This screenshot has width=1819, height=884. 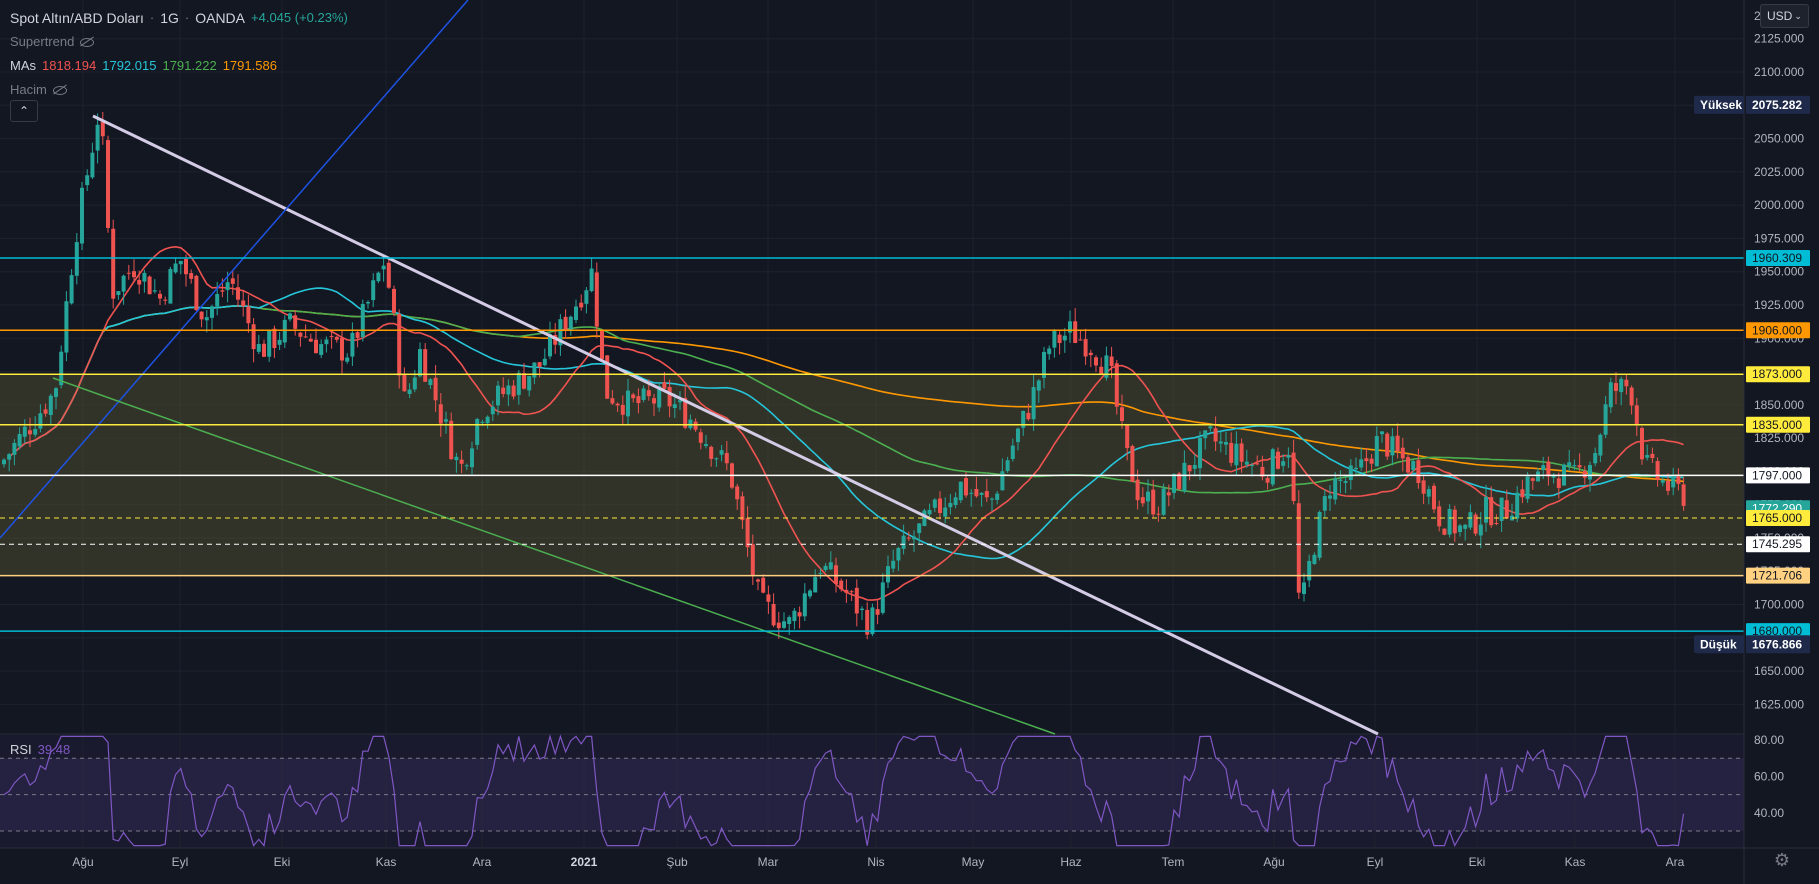 What do you see at coordinates (677, 862) in the screenshot?
I see `time-tick-label: Şub` at bounding box center [677, 862].